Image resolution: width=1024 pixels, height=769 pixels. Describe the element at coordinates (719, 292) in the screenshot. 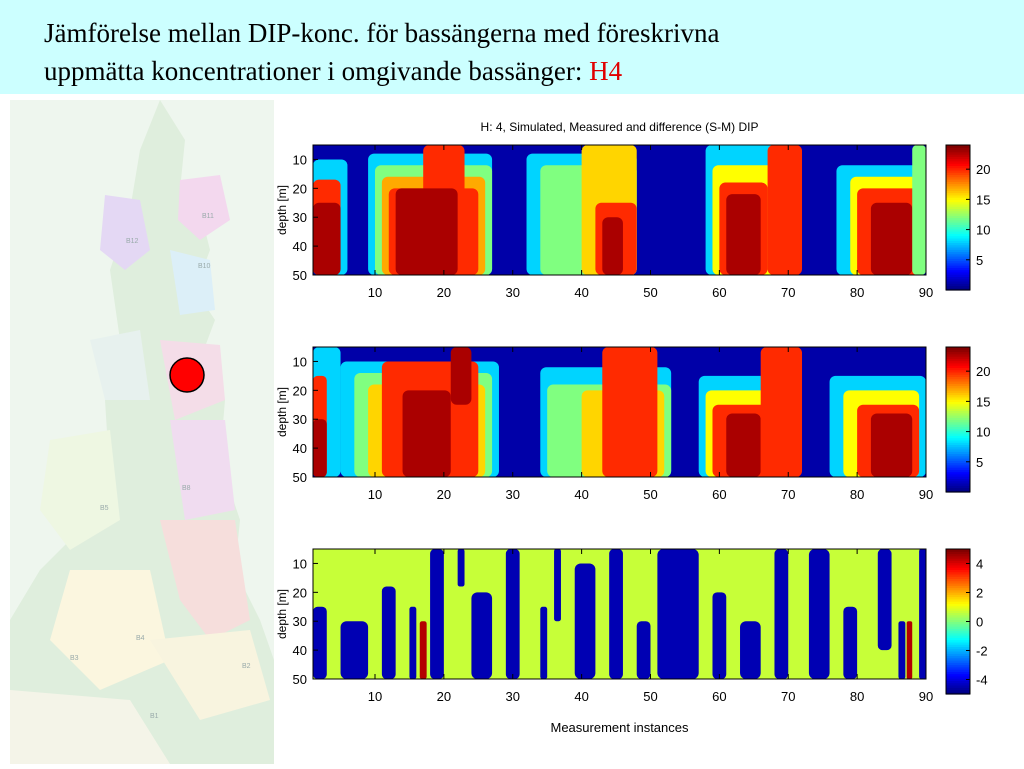

I see `x-tick-label: 60` at that location.